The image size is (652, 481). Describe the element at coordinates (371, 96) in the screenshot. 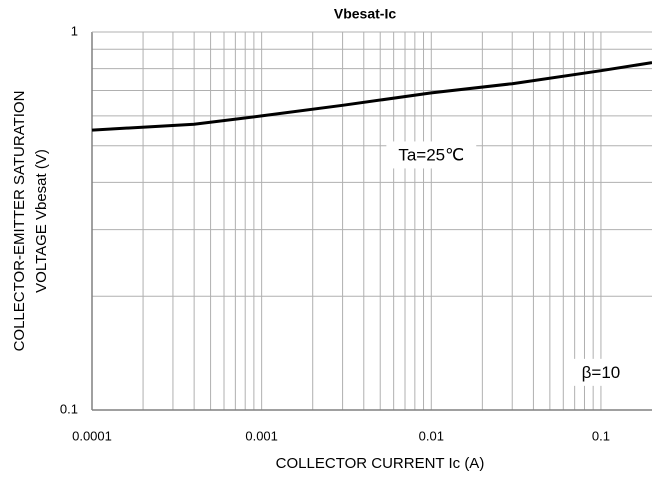

I see `series-line` at that location.